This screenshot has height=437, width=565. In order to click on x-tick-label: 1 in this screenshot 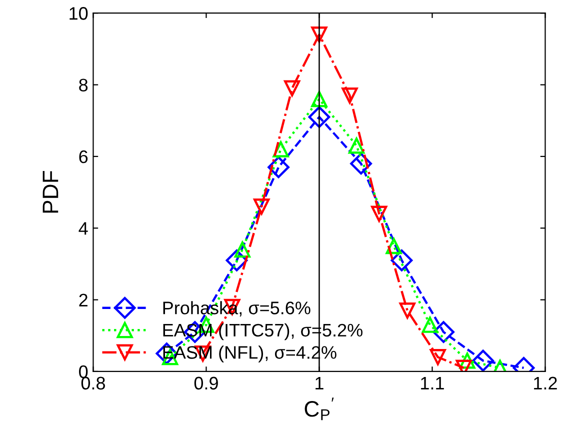, I will do `click(320, 383)`.